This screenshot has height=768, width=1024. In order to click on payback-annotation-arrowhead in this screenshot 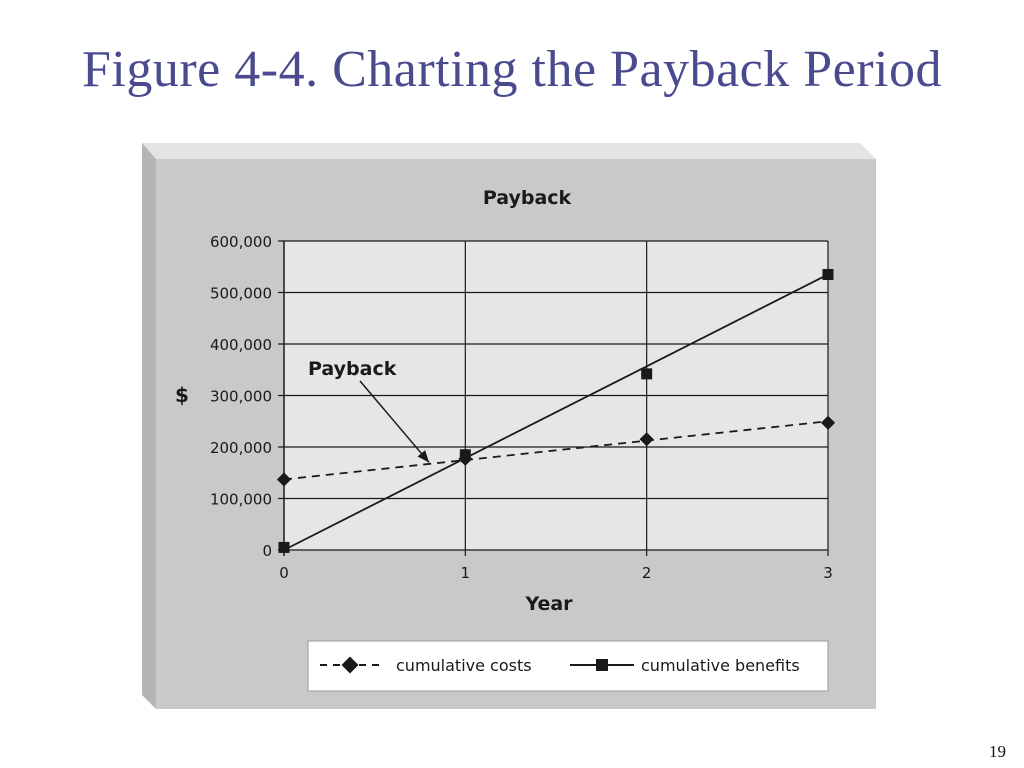, I will do `click(423, 456)`.